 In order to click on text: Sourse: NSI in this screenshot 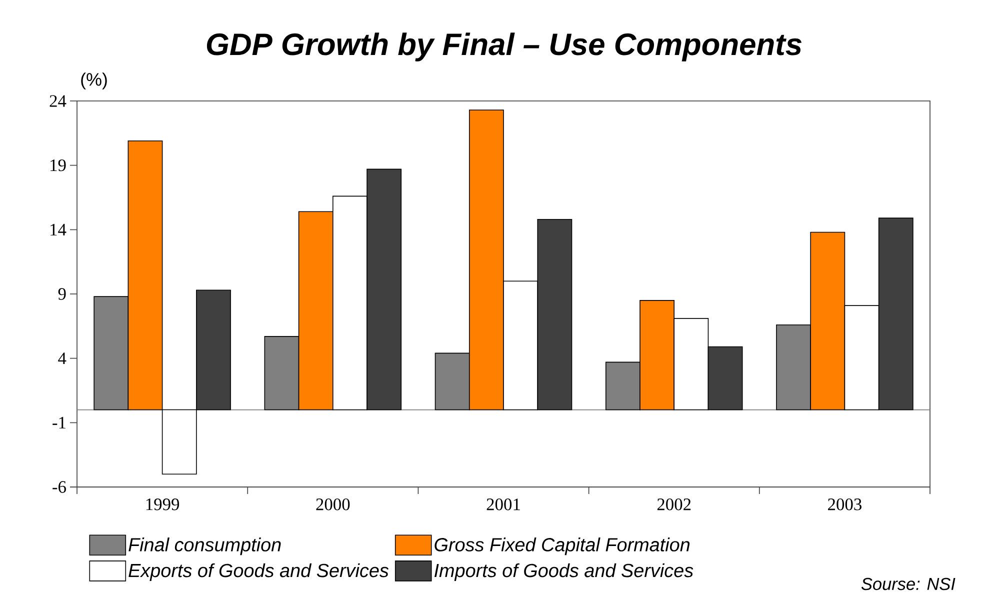, I will do `click(908, 584)`.